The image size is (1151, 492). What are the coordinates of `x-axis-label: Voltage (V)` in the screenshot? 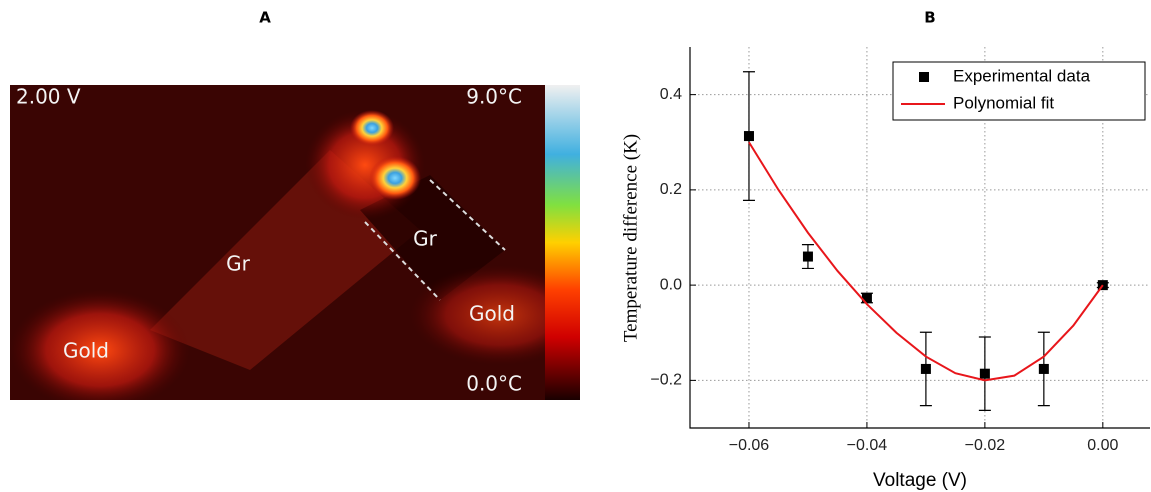 It's located at (920, 480).